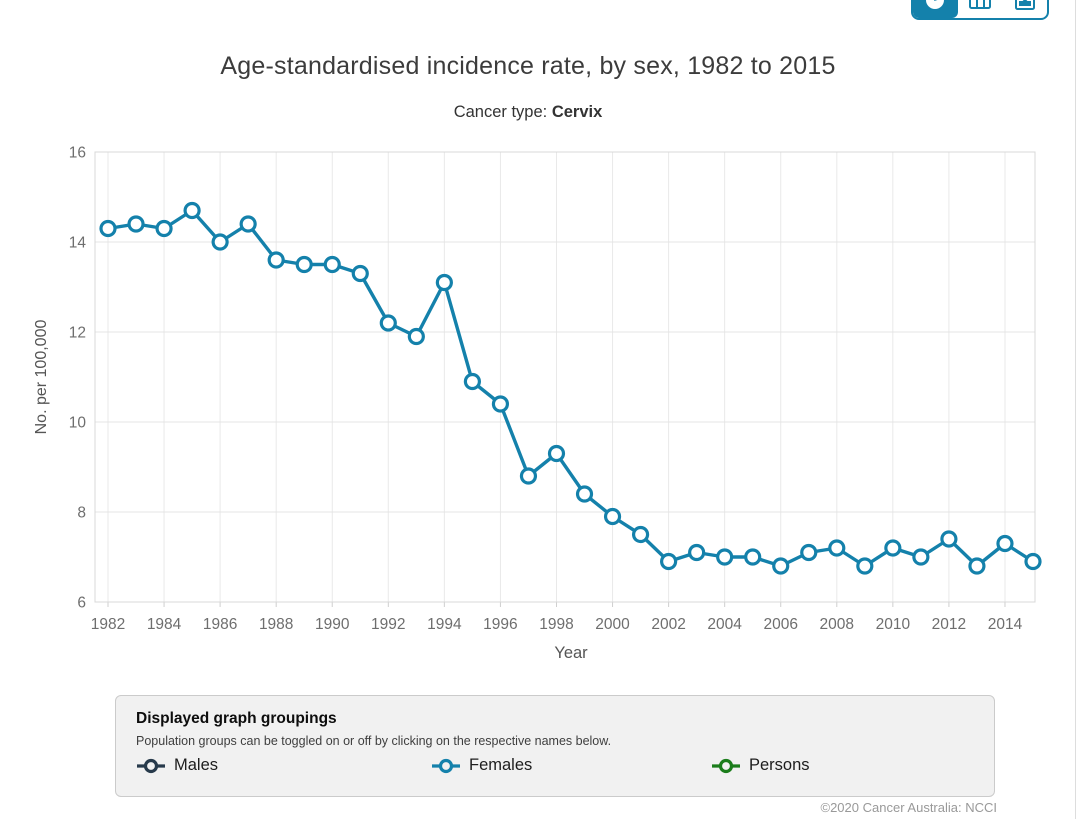  Describe the element at coordinates (108, 228) in the screenshot. I see `data-point-1982` at that location.